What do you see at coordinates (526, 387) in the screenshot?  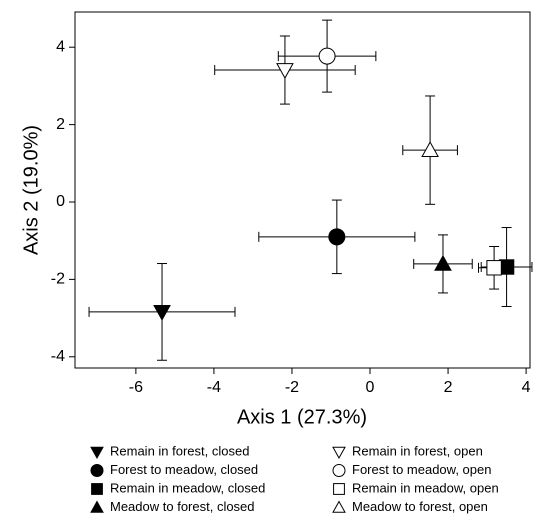 I see `x-tick-label: 4` at bounding box center [526, 387].